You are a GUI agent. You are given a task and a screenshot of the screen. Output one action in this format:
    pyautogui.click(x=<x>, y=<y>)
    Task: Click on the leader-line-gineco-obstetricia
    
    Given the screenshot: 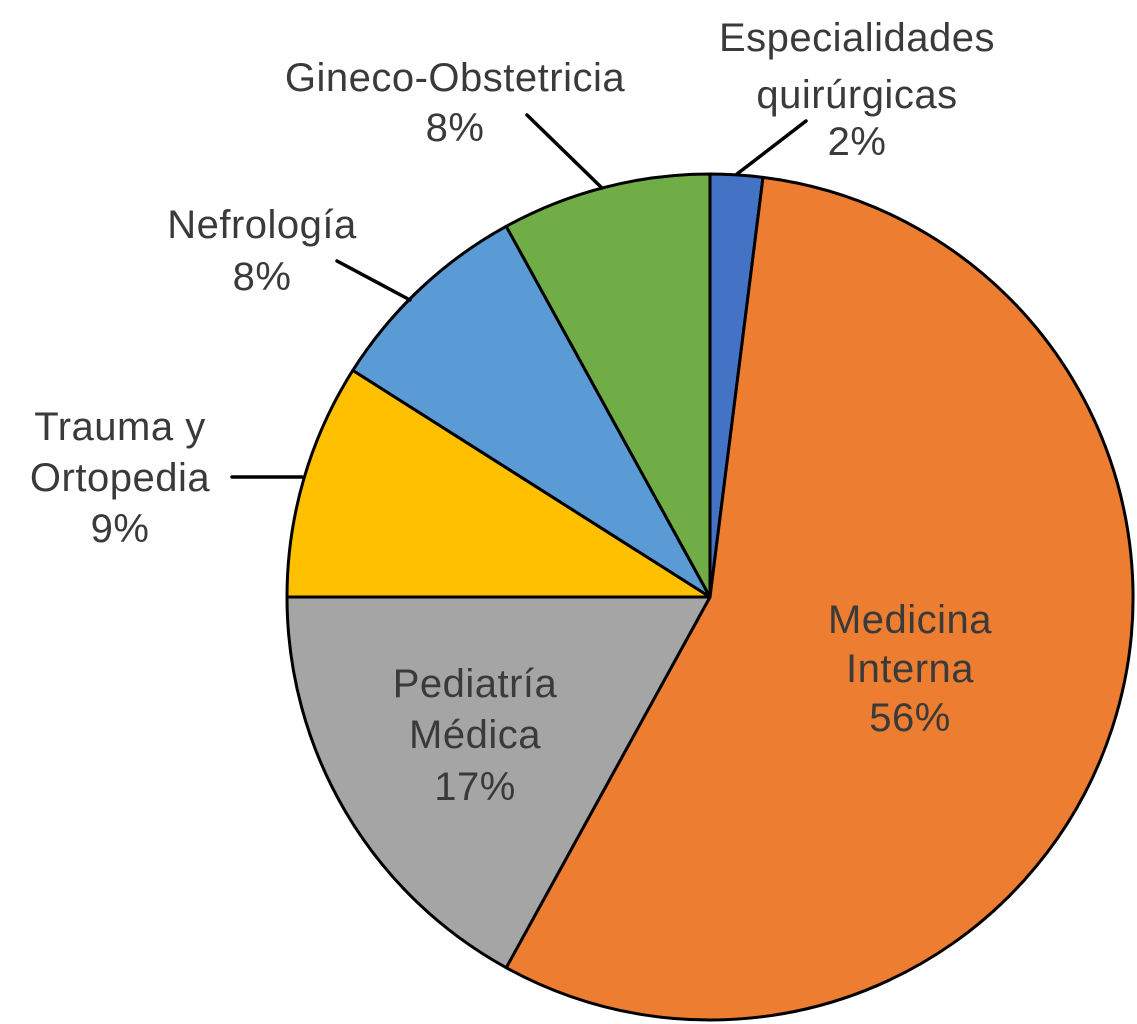 What is the action you would take?
    pyautogui.click(x=564, y=151)
    